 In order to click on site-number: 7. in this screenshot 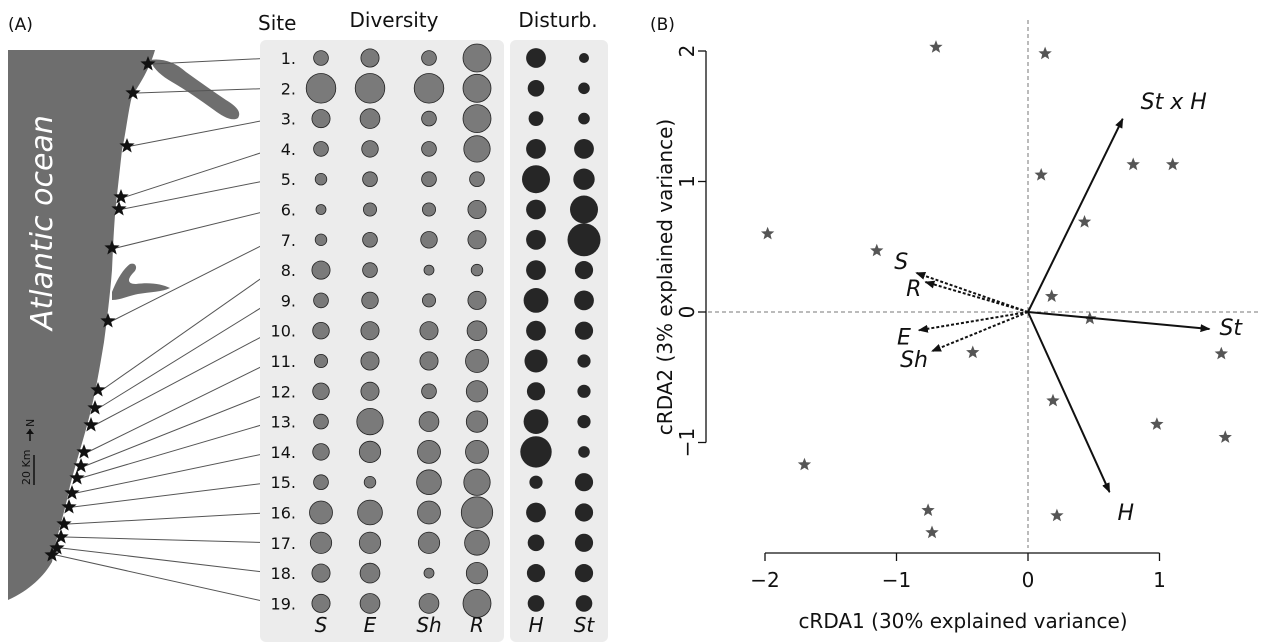, I will do `click(288, 240)`.